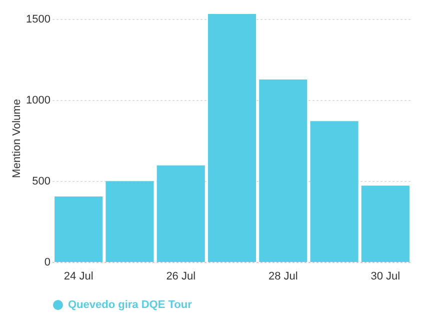 The image size is (445, 321). I want to click on y-axis-title: Mention Volume, so click(17, 138).